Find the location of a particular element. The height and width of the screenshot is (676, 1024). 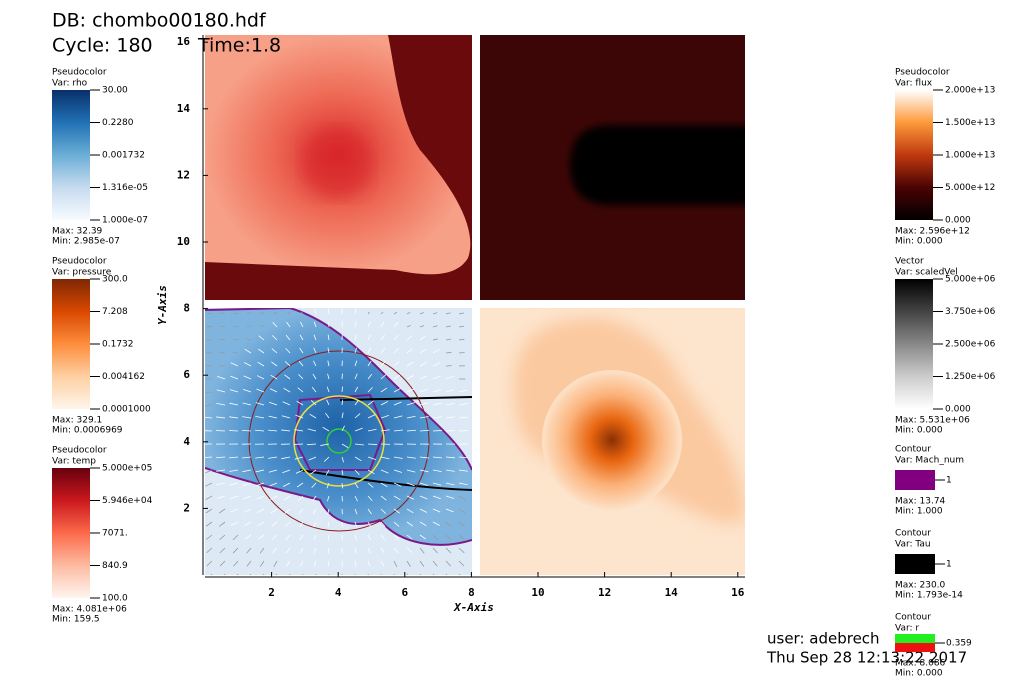

colorbar-label: 1.316e-05 is located at coordinates (125, 188).